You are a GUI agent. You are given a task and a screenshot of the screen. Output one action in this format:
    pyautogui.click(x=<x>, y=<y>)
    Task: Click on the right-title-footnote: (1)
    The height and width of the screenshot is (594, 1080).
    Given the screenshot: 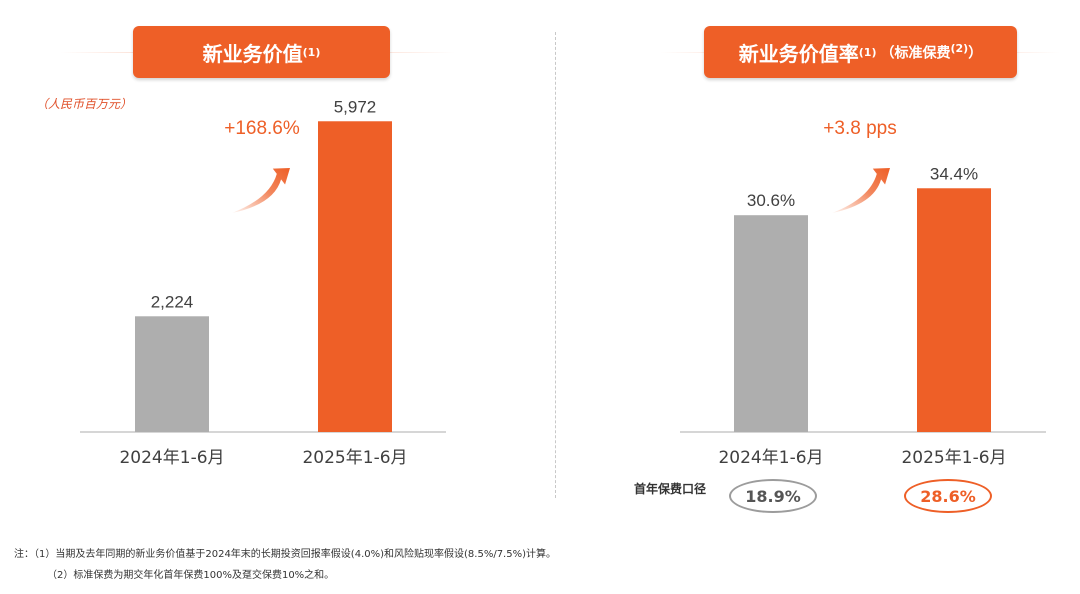 What is the action you would take?
    pyautogui.click(x=867, y=52)
    